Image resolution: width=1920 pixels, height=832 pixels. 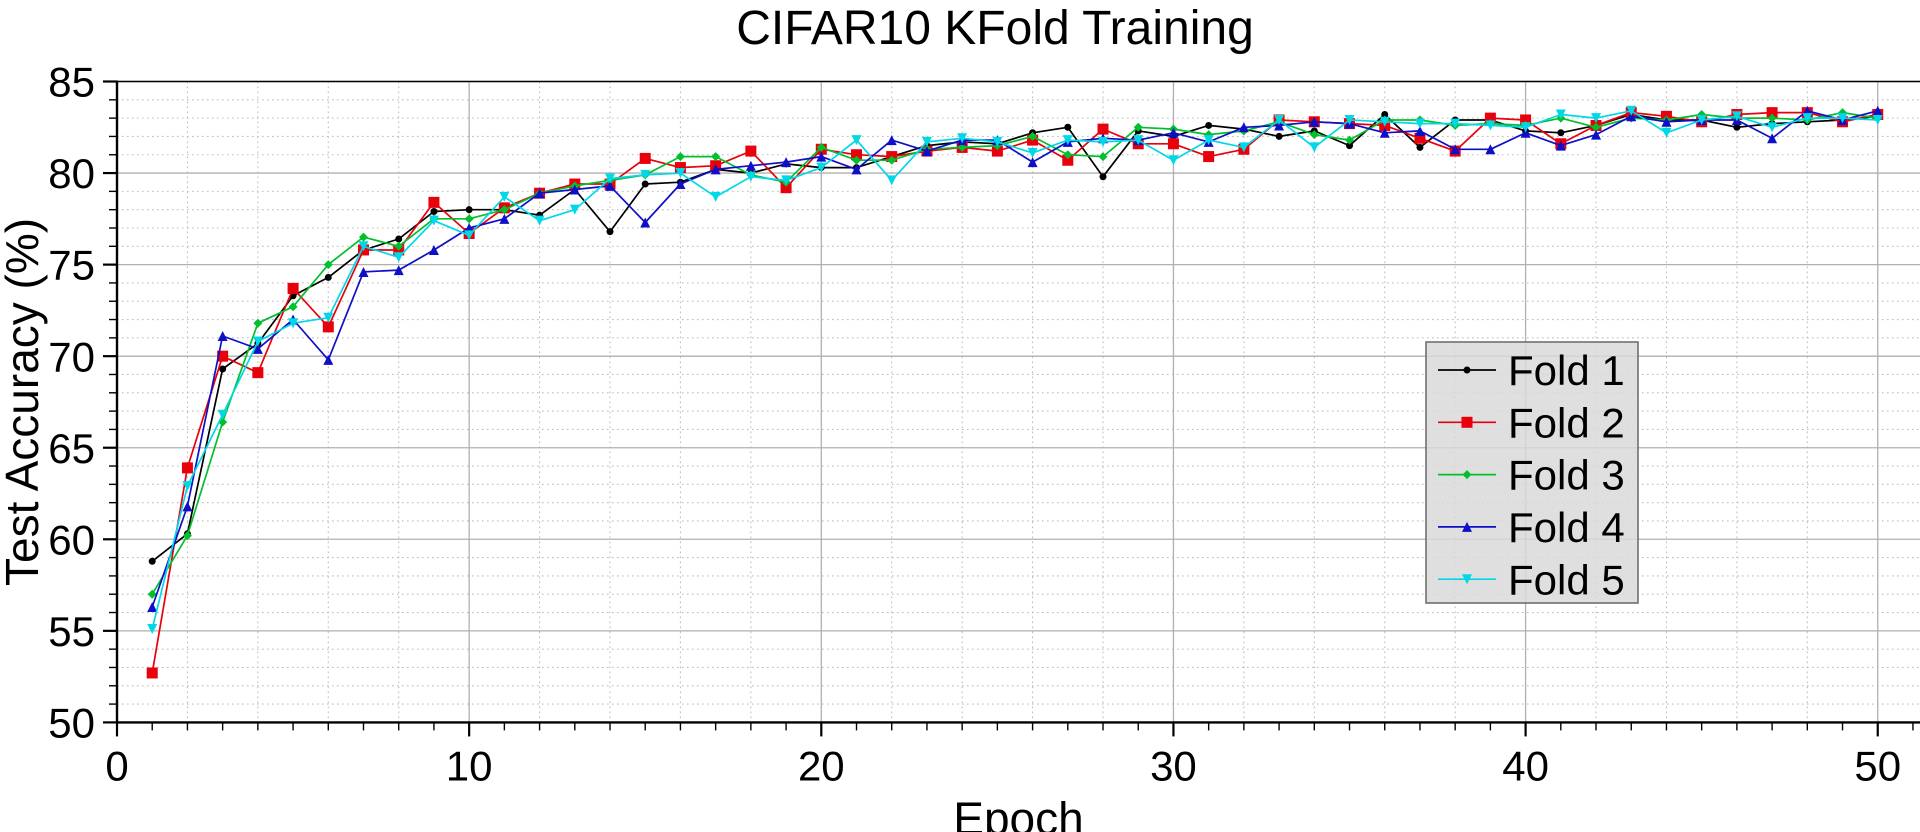 I want to click on x-tick-label: 20, so click(x=821, y=765).